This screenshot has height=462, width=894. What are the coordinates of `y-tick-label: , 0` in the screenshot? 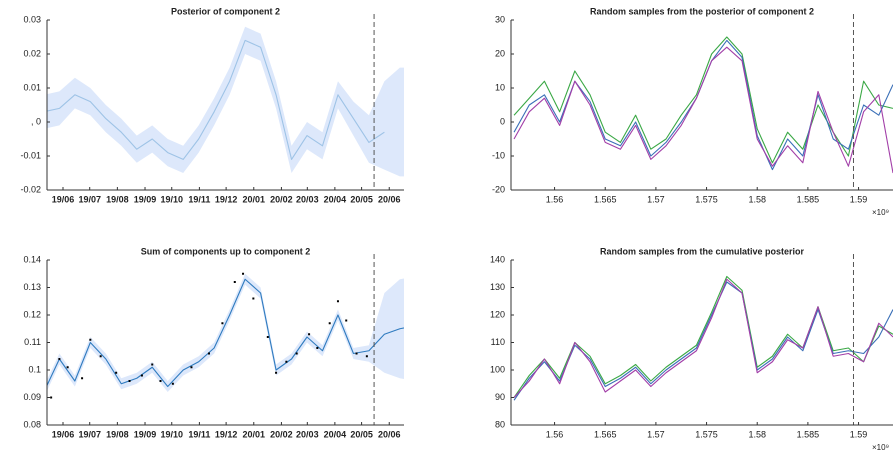 It's located at (36, 121).